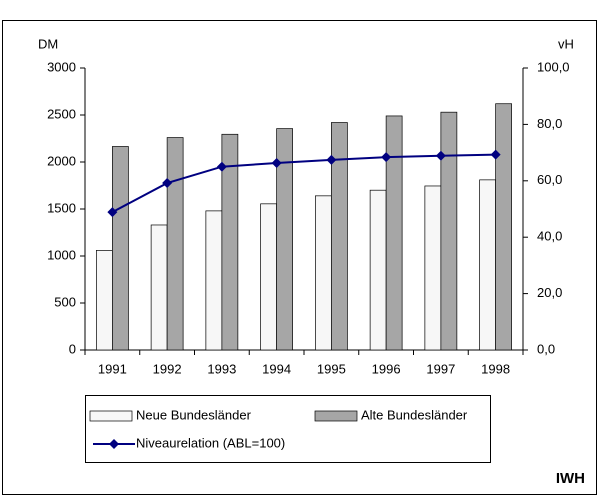  What do you see at coordinates (114, 444) in the screenshot?
I see `legend-marker` at bounding box center [114, 444].